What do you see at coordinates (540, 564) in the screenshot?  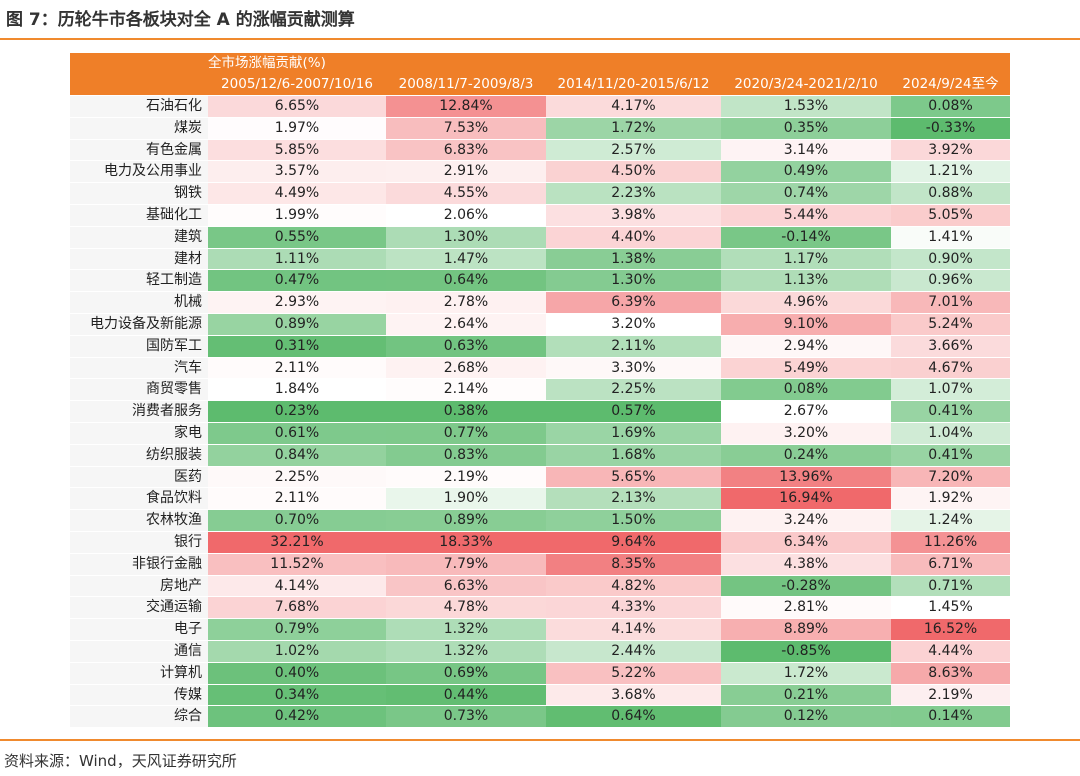 I see `table-row: 非银行金融 11.52% 7.79% 8.35% 4.38% 6.71%` at bounding box center [540, 564].